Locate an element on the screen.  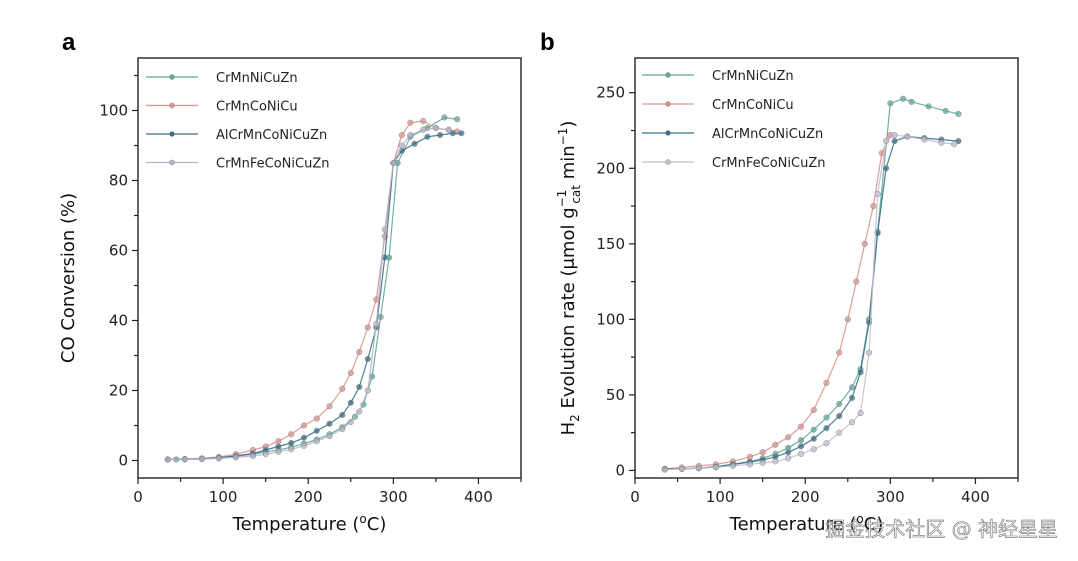
y-tick-label: 200 is located at coordinates (610, 168).